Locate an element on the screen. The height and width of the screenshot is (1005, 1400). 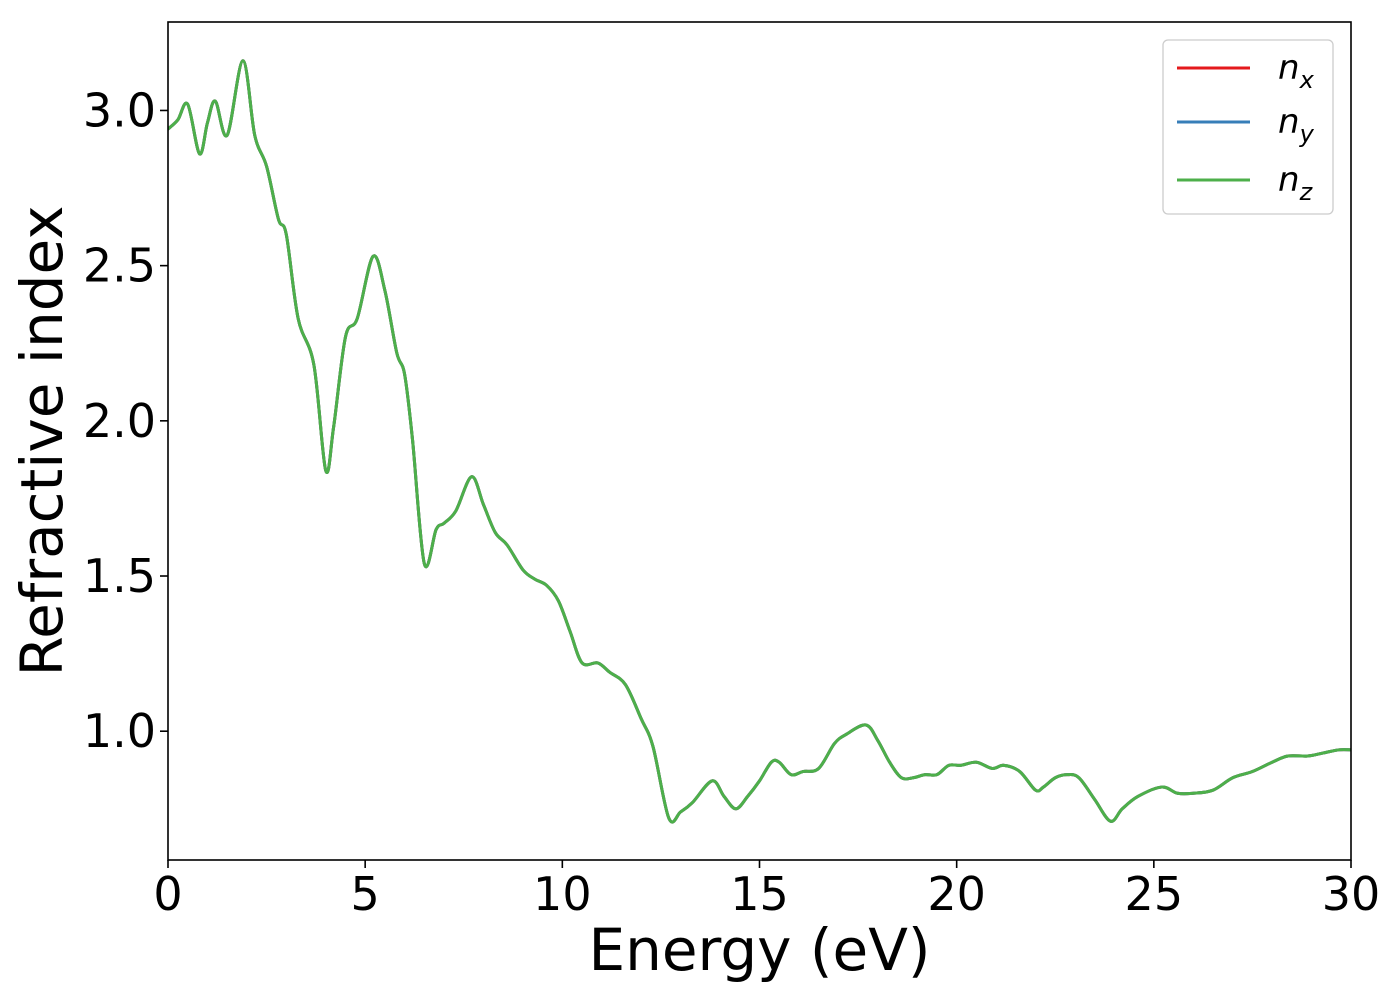
y-tick-label: 1.0 is located at coordinates (119, 731).